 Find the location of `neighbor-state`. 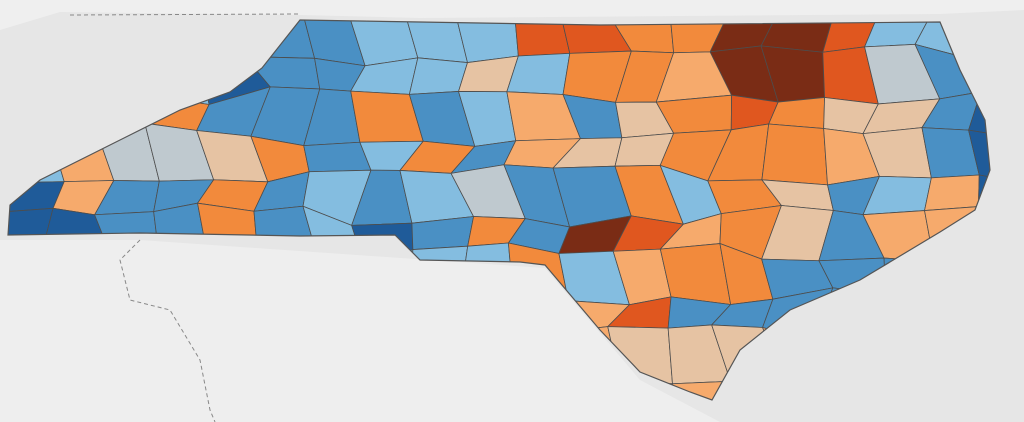

neighbor-state is located at coordinates (512, 15).